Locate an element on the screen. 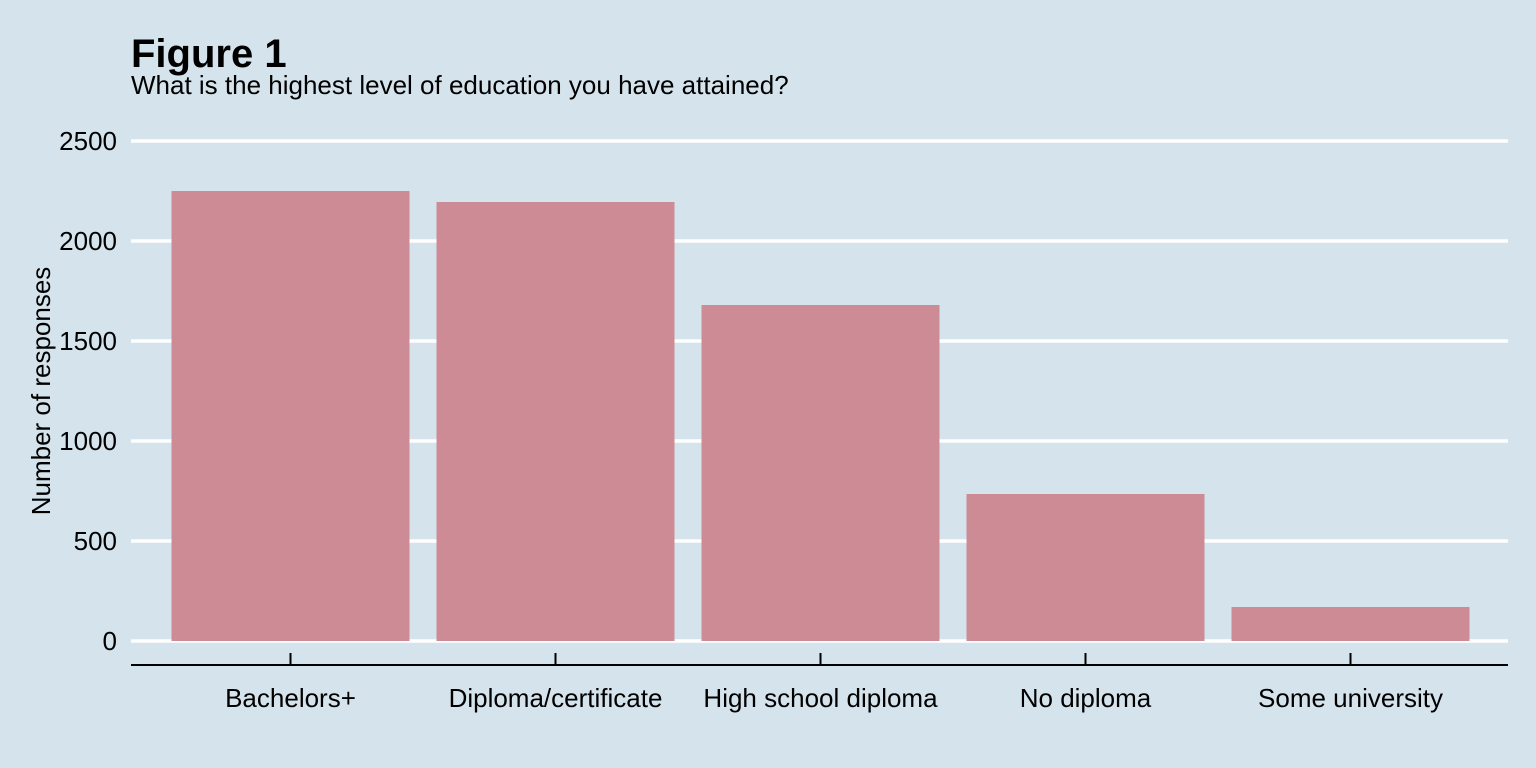 This screenshot has height=768, width=1536. x-tick-label: High school diploma is located at coordinates (820, 698).